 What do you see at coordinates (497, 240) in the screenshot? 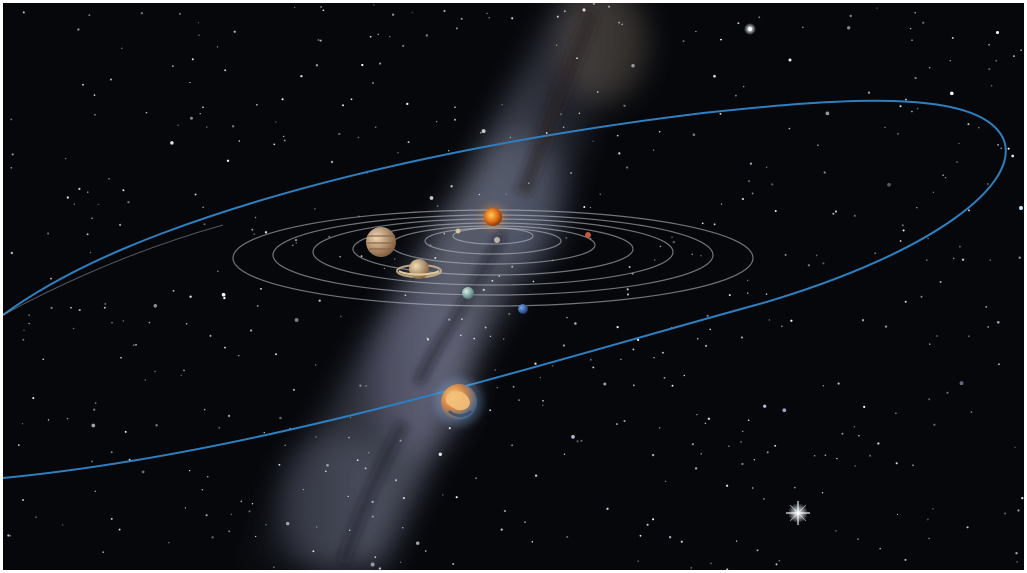
I see `mercury` at bounding box center [497, 240].